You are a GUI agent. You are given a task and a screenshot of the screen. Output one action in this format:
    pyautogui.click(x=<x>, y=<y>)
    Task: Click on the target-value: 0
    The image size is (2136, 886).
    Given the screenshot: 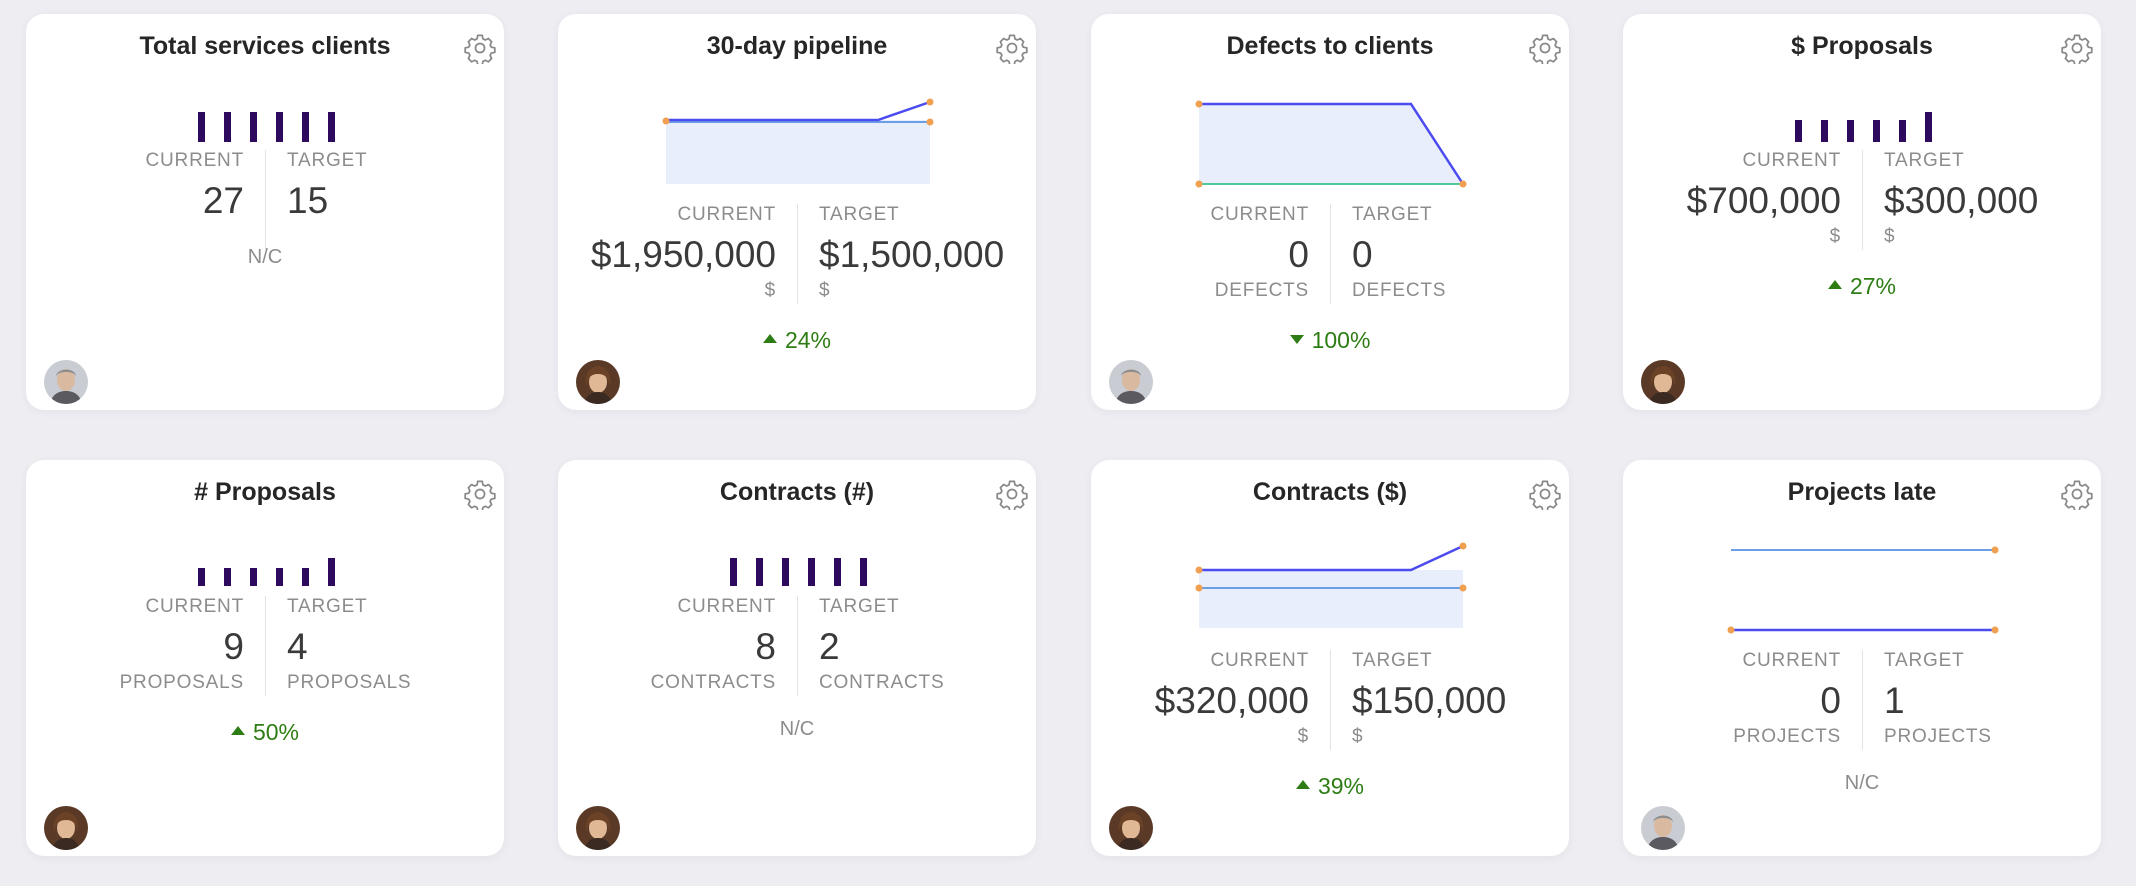 What is the action you would take?
    pyautogui.click(x=1362, y=254)
    